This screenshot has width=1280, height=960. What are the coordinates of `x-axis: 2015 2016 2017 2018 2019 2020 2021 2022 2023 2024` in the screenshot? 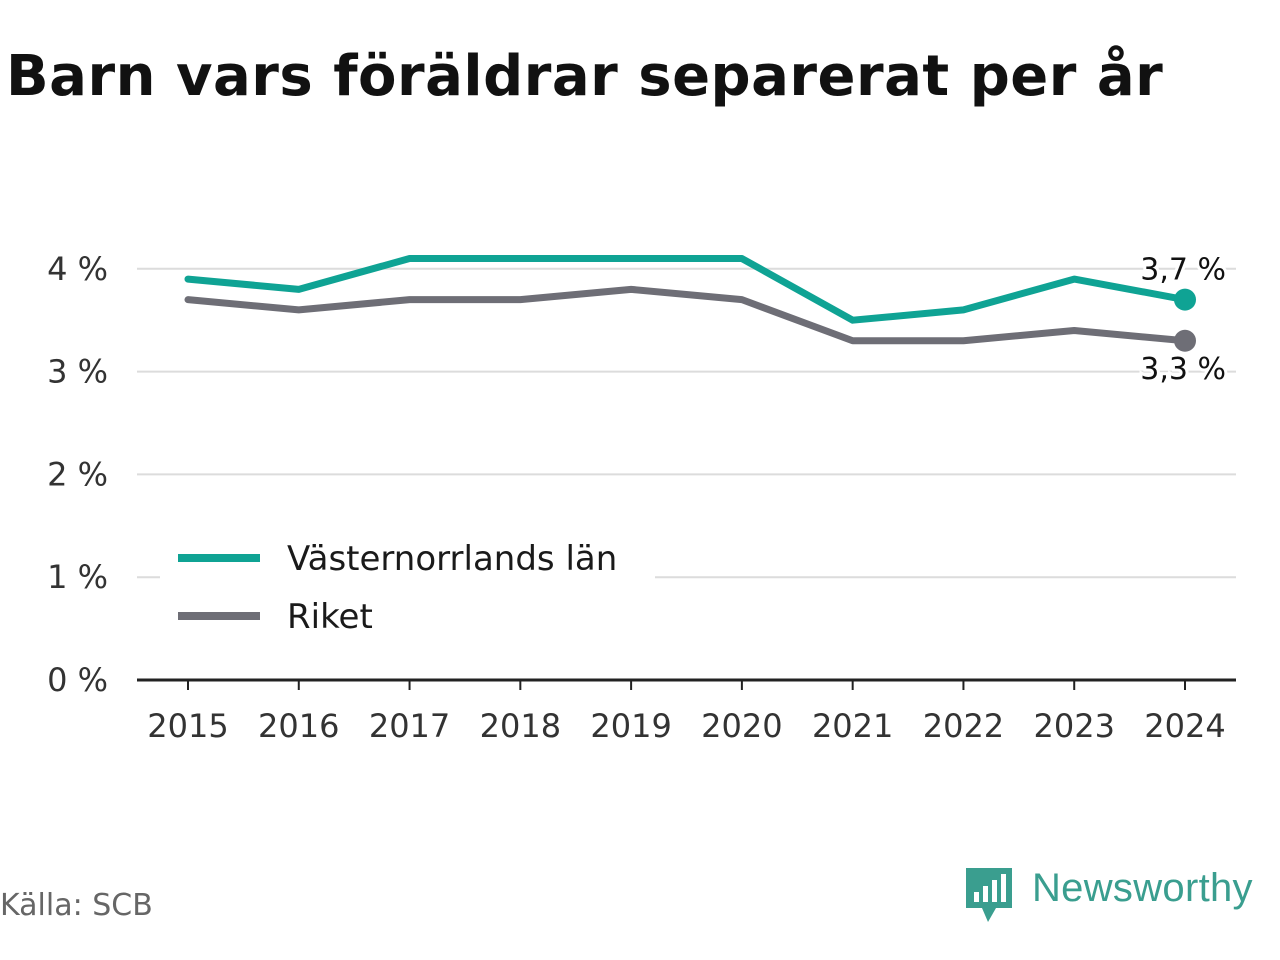 It's located at (686, 711).